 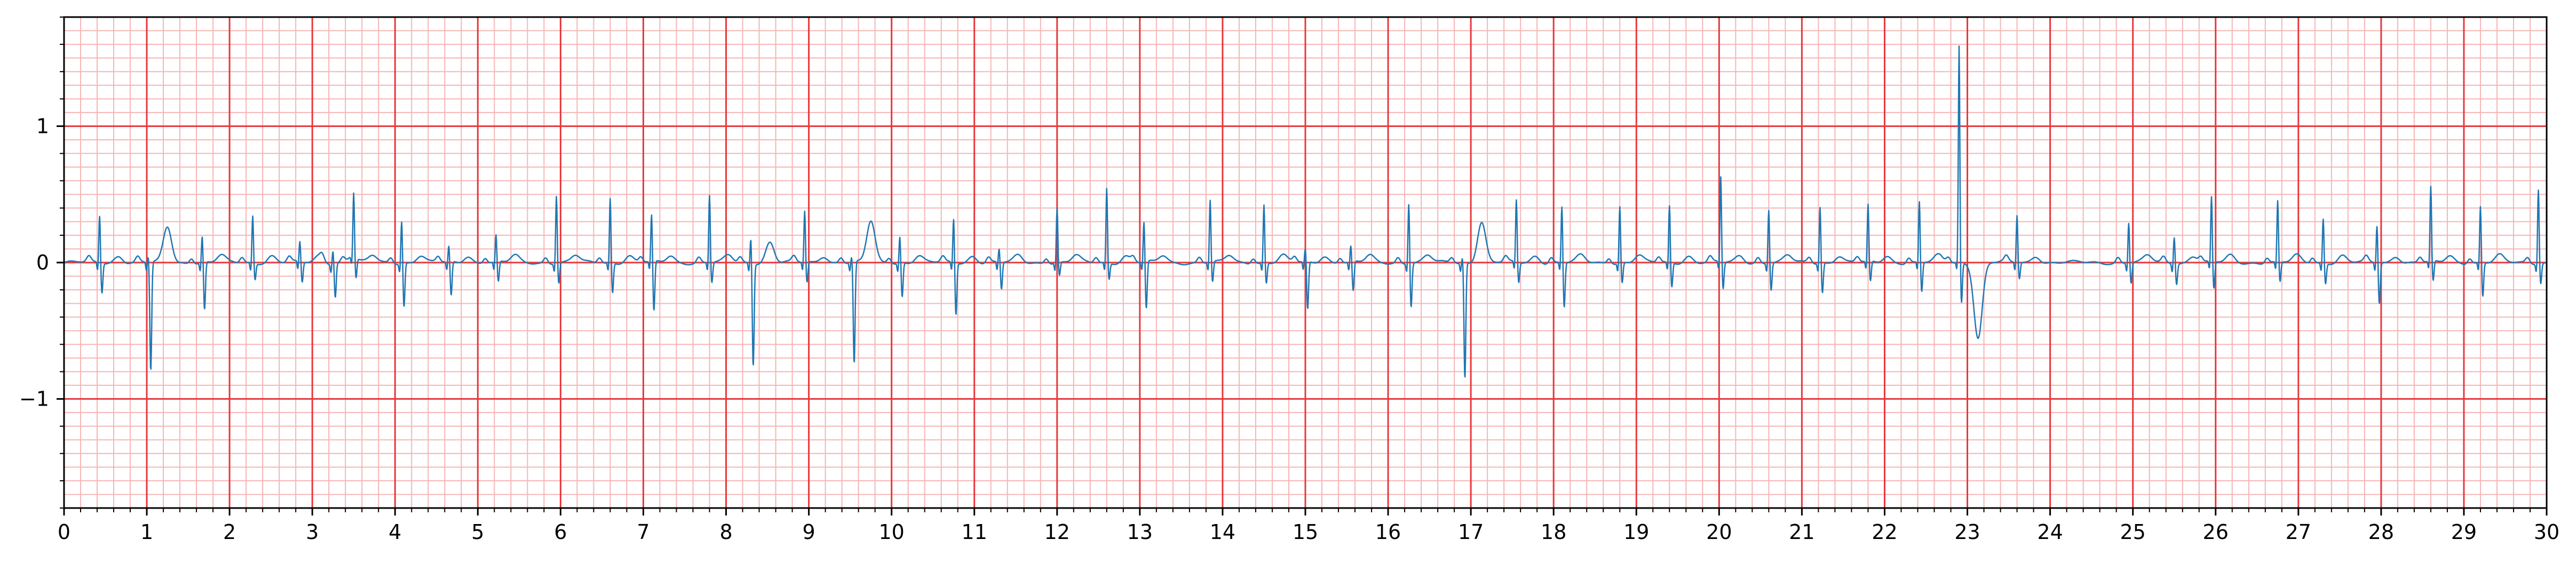 I want to click on x-tick-label: 14, so click(x=1222, y=532).